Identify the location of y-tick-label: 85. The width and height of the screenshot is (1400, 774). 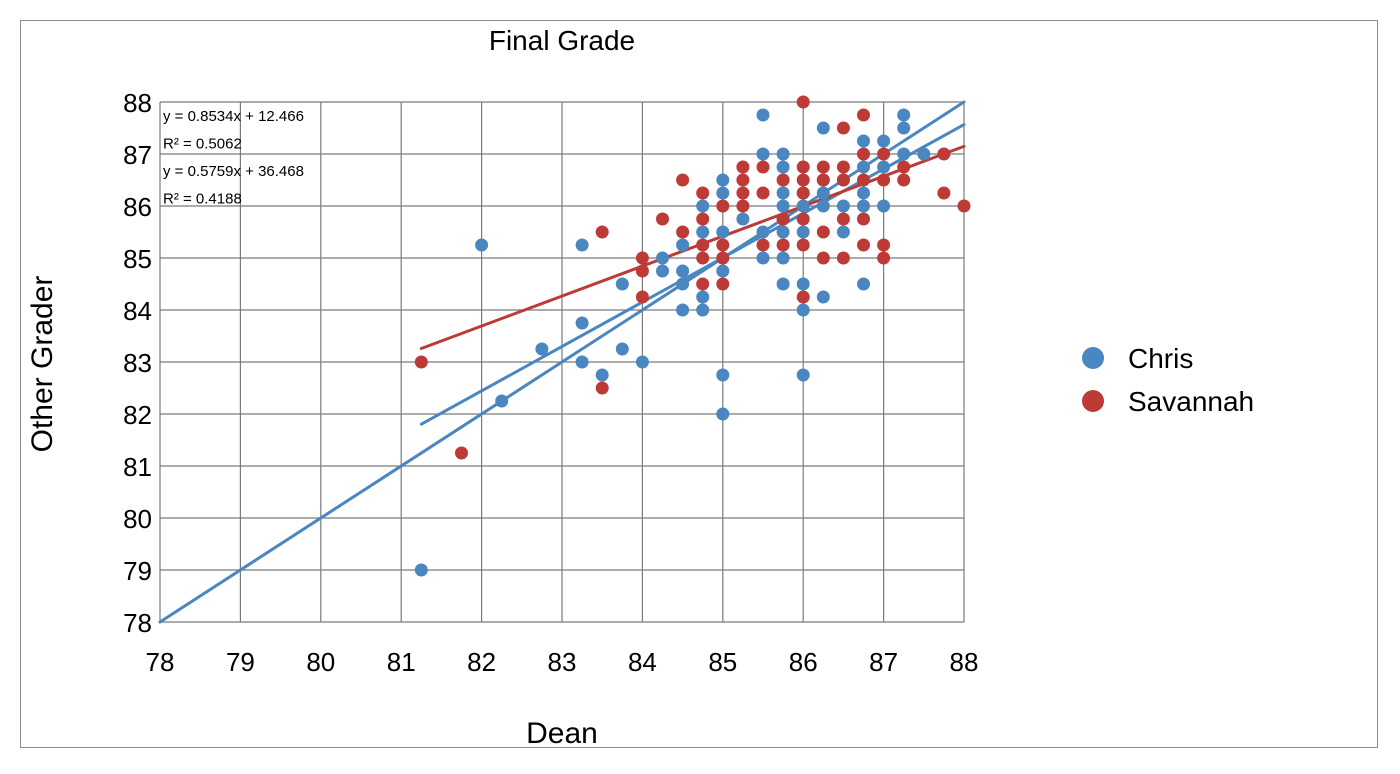
(137, 259).